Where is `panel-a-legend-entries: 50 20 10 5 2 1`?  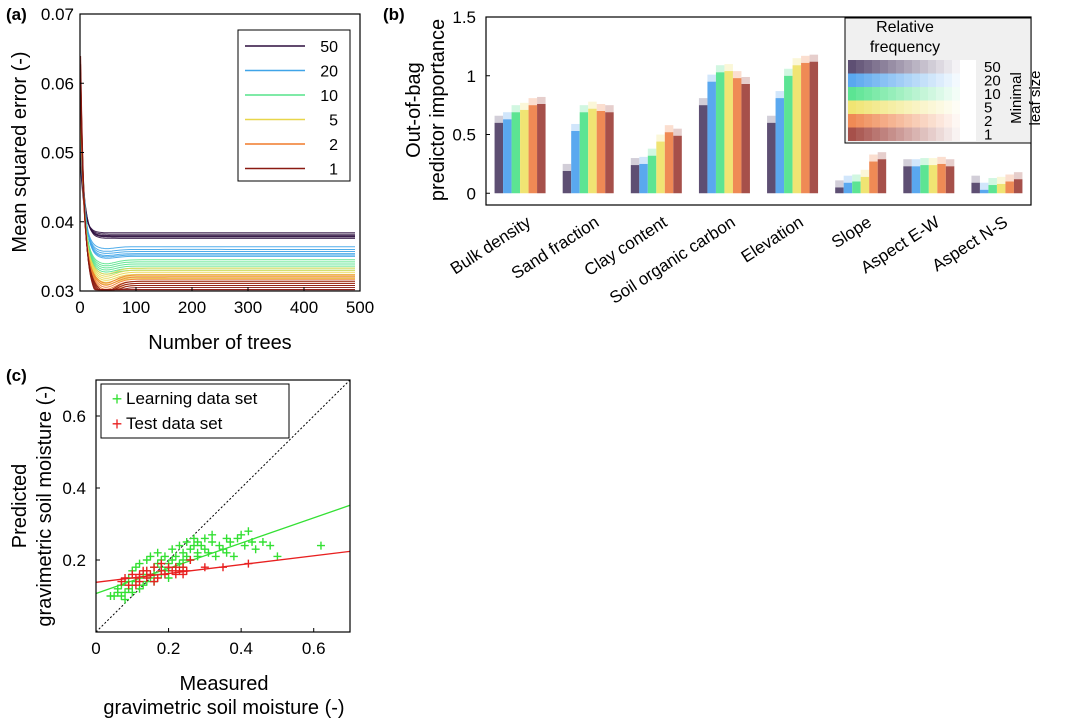
panel-a-legend-entries: 50 20 10 5 2 1 is located at coordinates (291, 109).